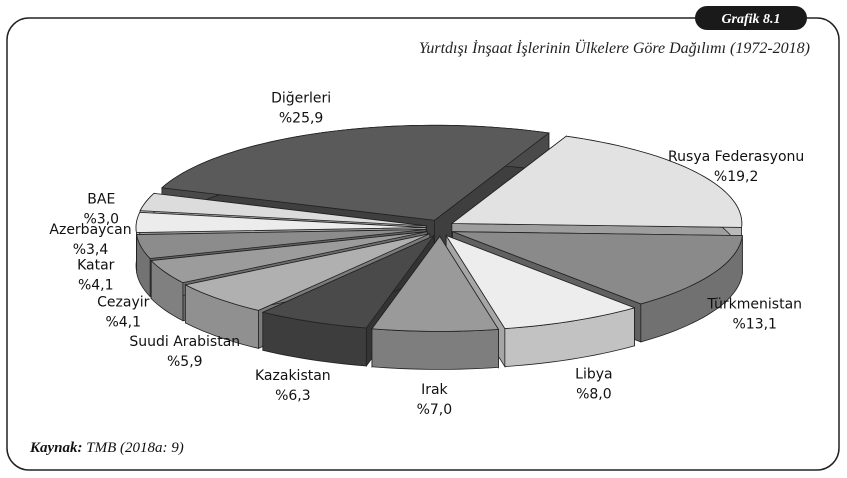 This screenshot has width=847, height=478. What do you see at coordinates (754, 304) in the screenshot?
I see `slice-label: Türkmenistan` at bounding box center [754, 304].